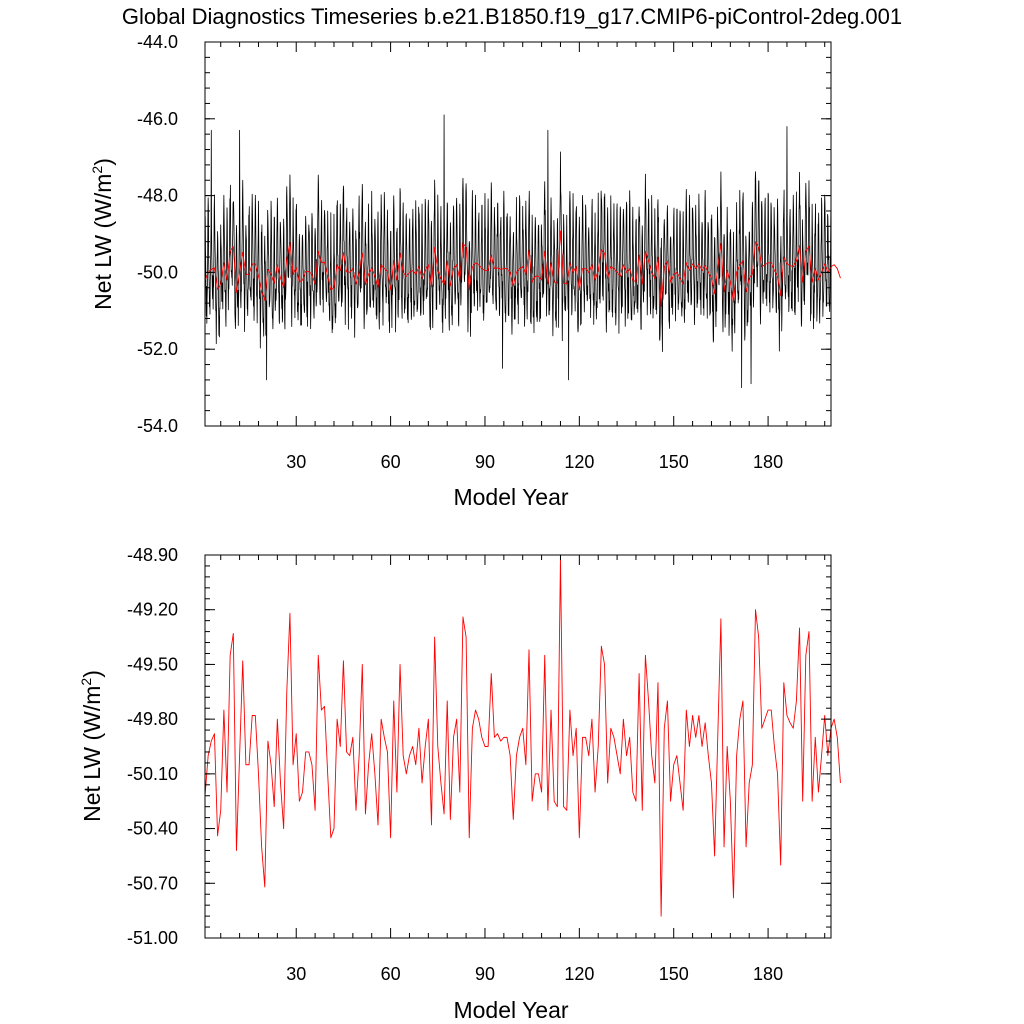  Describe the element at coordinates (157, 272) in the screenshot. I see `top-y-tick-label: -50.0` at that location.